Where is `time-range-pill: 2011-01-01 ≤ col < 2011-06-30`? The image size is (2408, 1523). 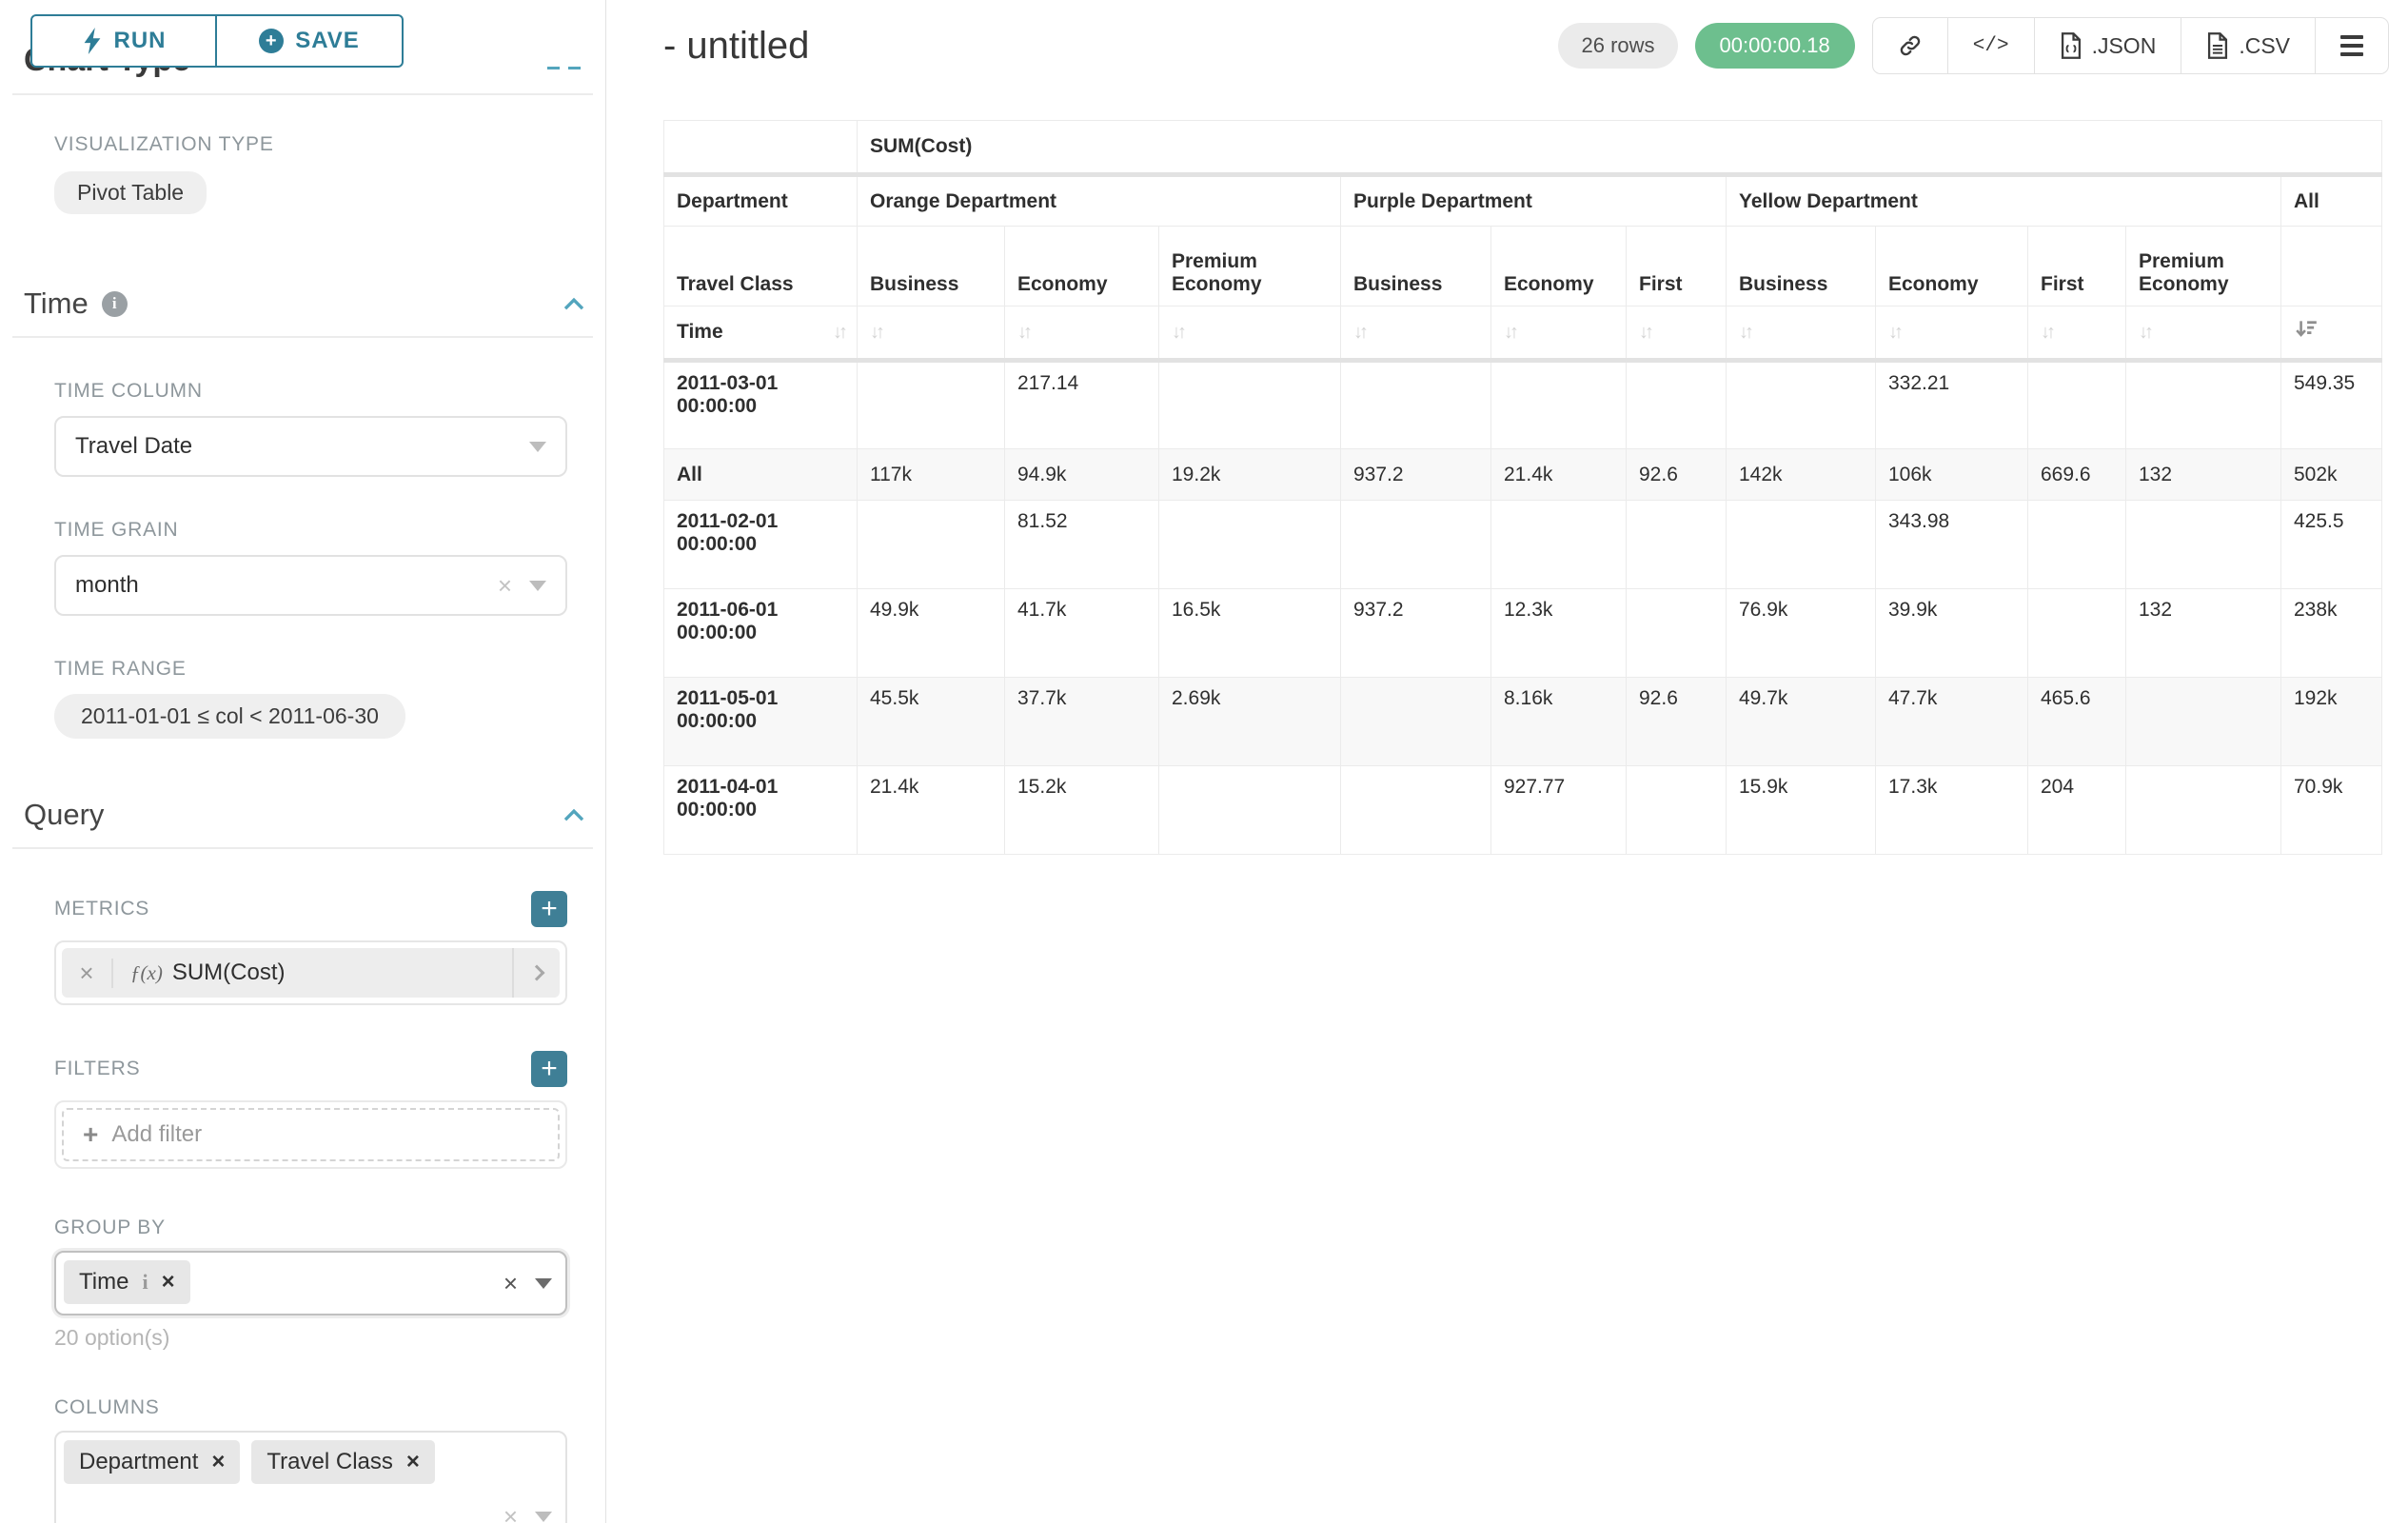 time-range-pill: 2011-01-01 ≤ col < 2011-06-30 is located at coordinates (229, 717).